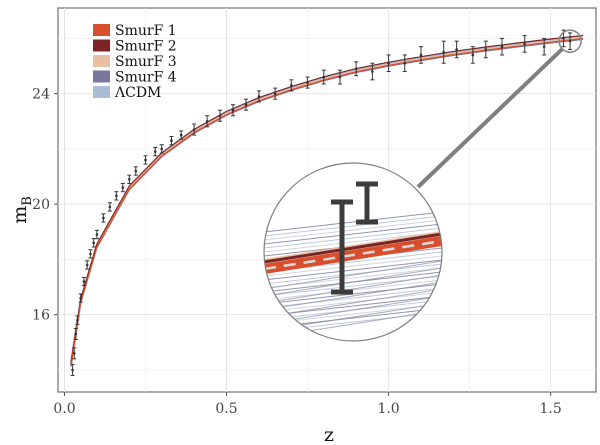 Image resolution: width=600 pixels, height=445 pixels. I want to click on x-tick-label: 0.0, so click(64, 409).